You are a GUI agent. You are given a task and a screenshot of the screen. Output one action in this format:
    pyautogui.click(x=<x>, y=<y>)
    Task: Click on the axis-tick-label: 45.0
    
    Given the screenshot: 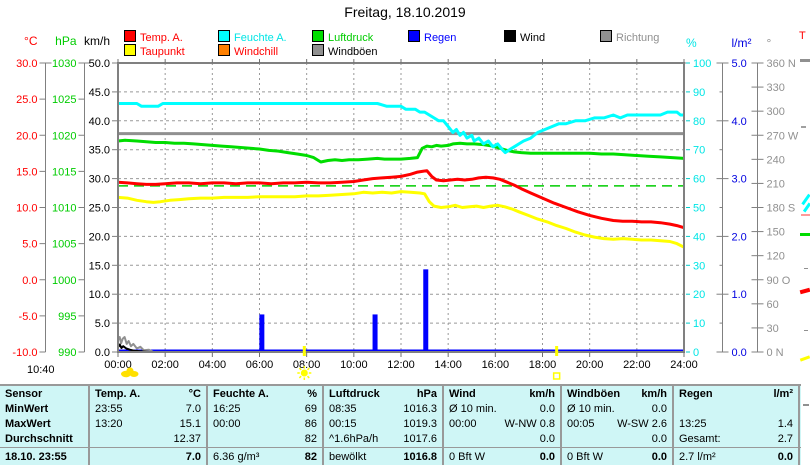 What is the action you would take?
    pyautogui.click(x=99, y=93)
    